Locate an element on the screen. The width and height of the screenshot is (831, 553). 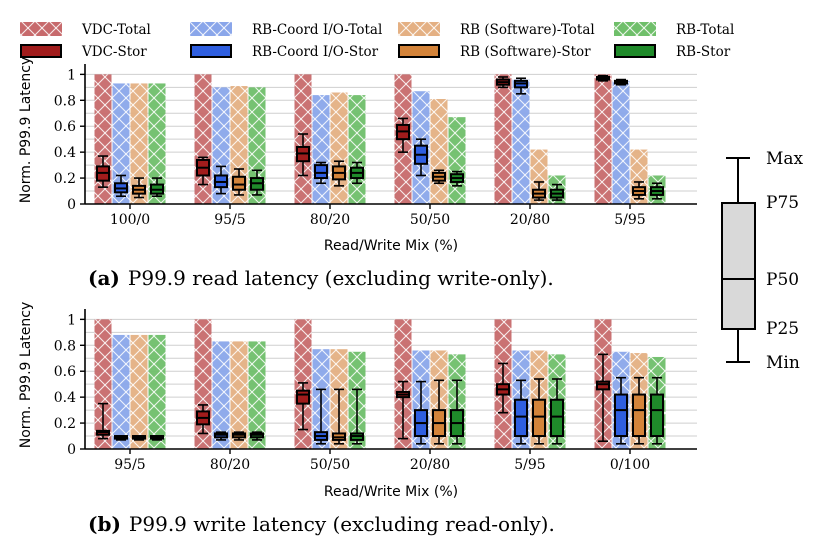
legend-label-vdc-total: VDC-Total is located at coordinates (116, 30).